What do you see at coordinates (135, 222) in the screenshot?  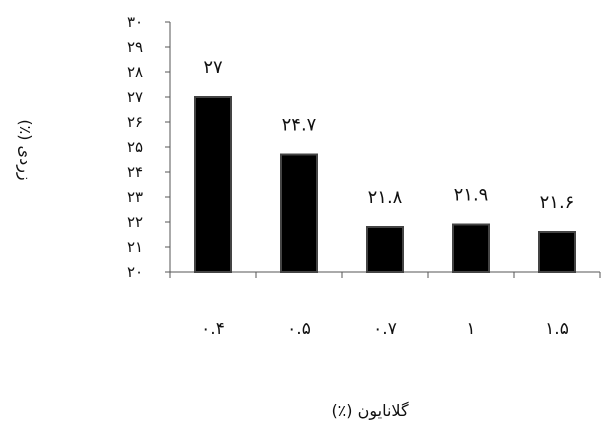 I see `y-tick-label: ۲۲` at bounding box center [135, 222].